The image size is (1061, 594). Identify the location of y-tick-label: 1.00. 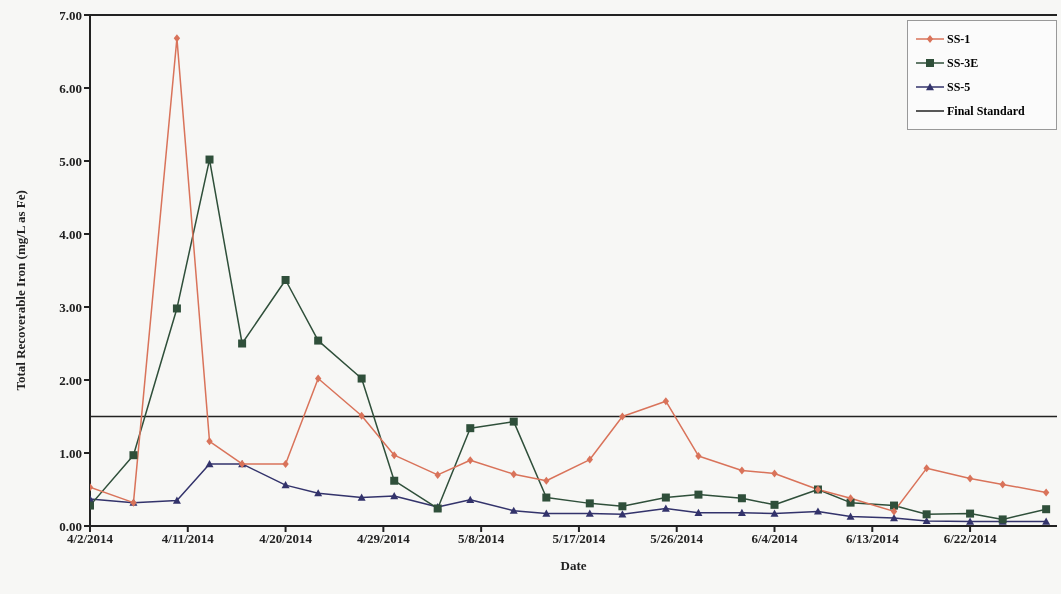
(70, 453).